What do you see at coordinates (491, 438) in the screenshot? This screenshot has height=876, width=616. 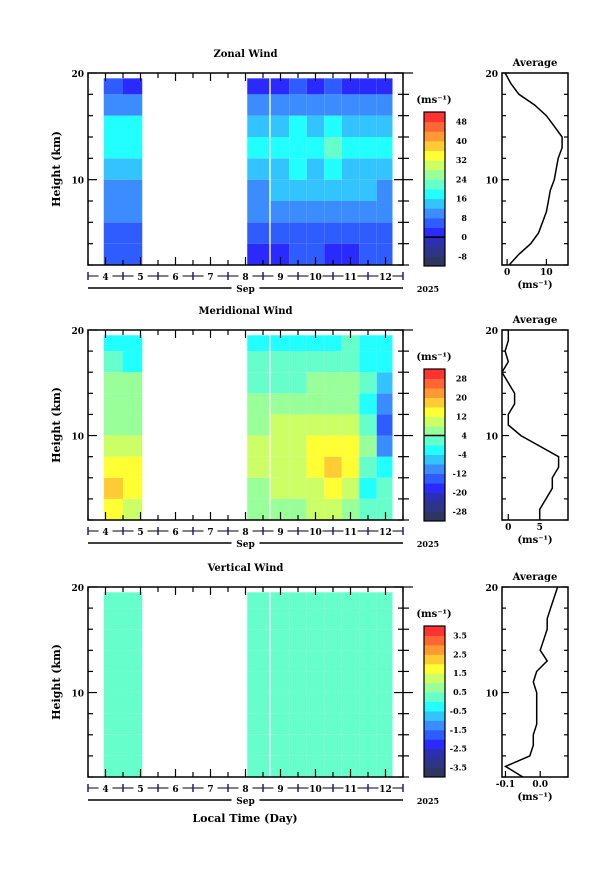 I see `profile-y-tick-label: 10` at bounding box center [491, 438].